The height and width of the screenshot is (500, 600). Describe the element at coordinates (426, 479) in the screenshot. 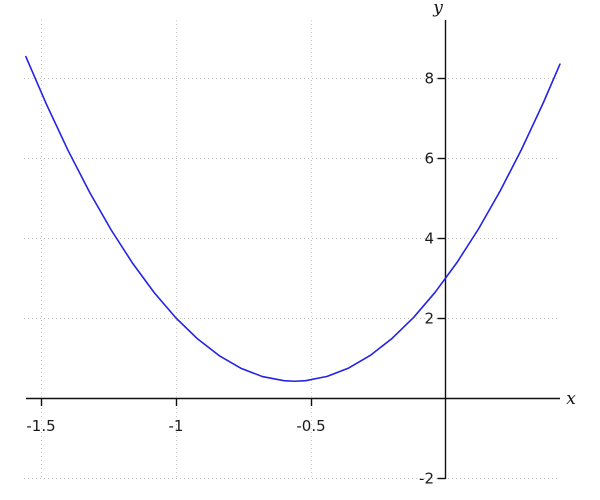

I see `y-tick-label: -2` at that location.